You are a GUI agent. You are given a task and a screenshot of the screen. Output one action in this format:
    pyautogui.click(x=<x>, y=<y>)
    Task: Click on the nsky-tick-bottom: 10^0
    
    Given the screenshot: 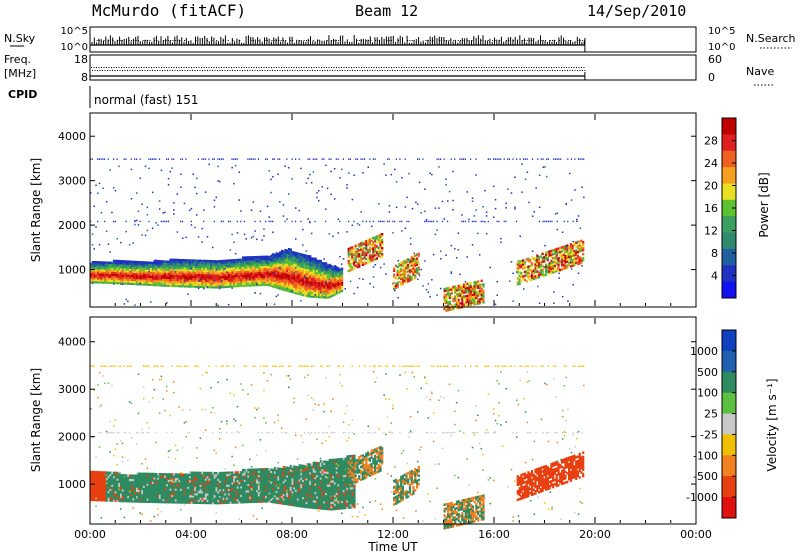 What is the action you would take?
    pyautogui.click(x=74, y=47)
    